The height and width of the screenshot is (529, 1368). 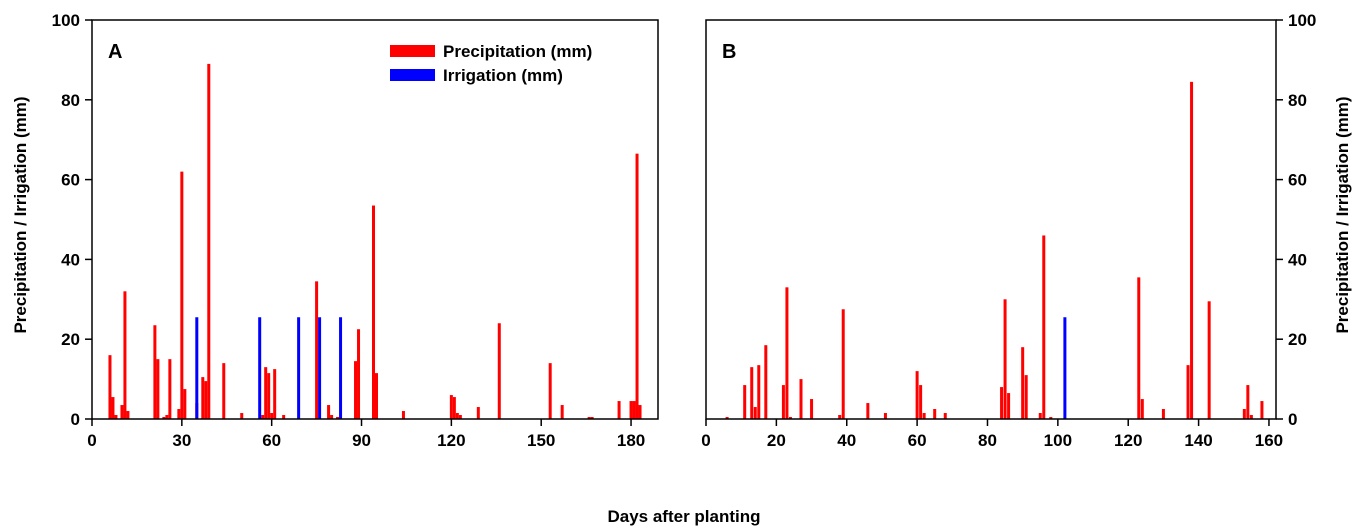 What do you see at coordinates (491, 63) in the screenshot?
I see `legend: Precipitation (mm) Irrigation (mm)` at bounding box center [491, 63].